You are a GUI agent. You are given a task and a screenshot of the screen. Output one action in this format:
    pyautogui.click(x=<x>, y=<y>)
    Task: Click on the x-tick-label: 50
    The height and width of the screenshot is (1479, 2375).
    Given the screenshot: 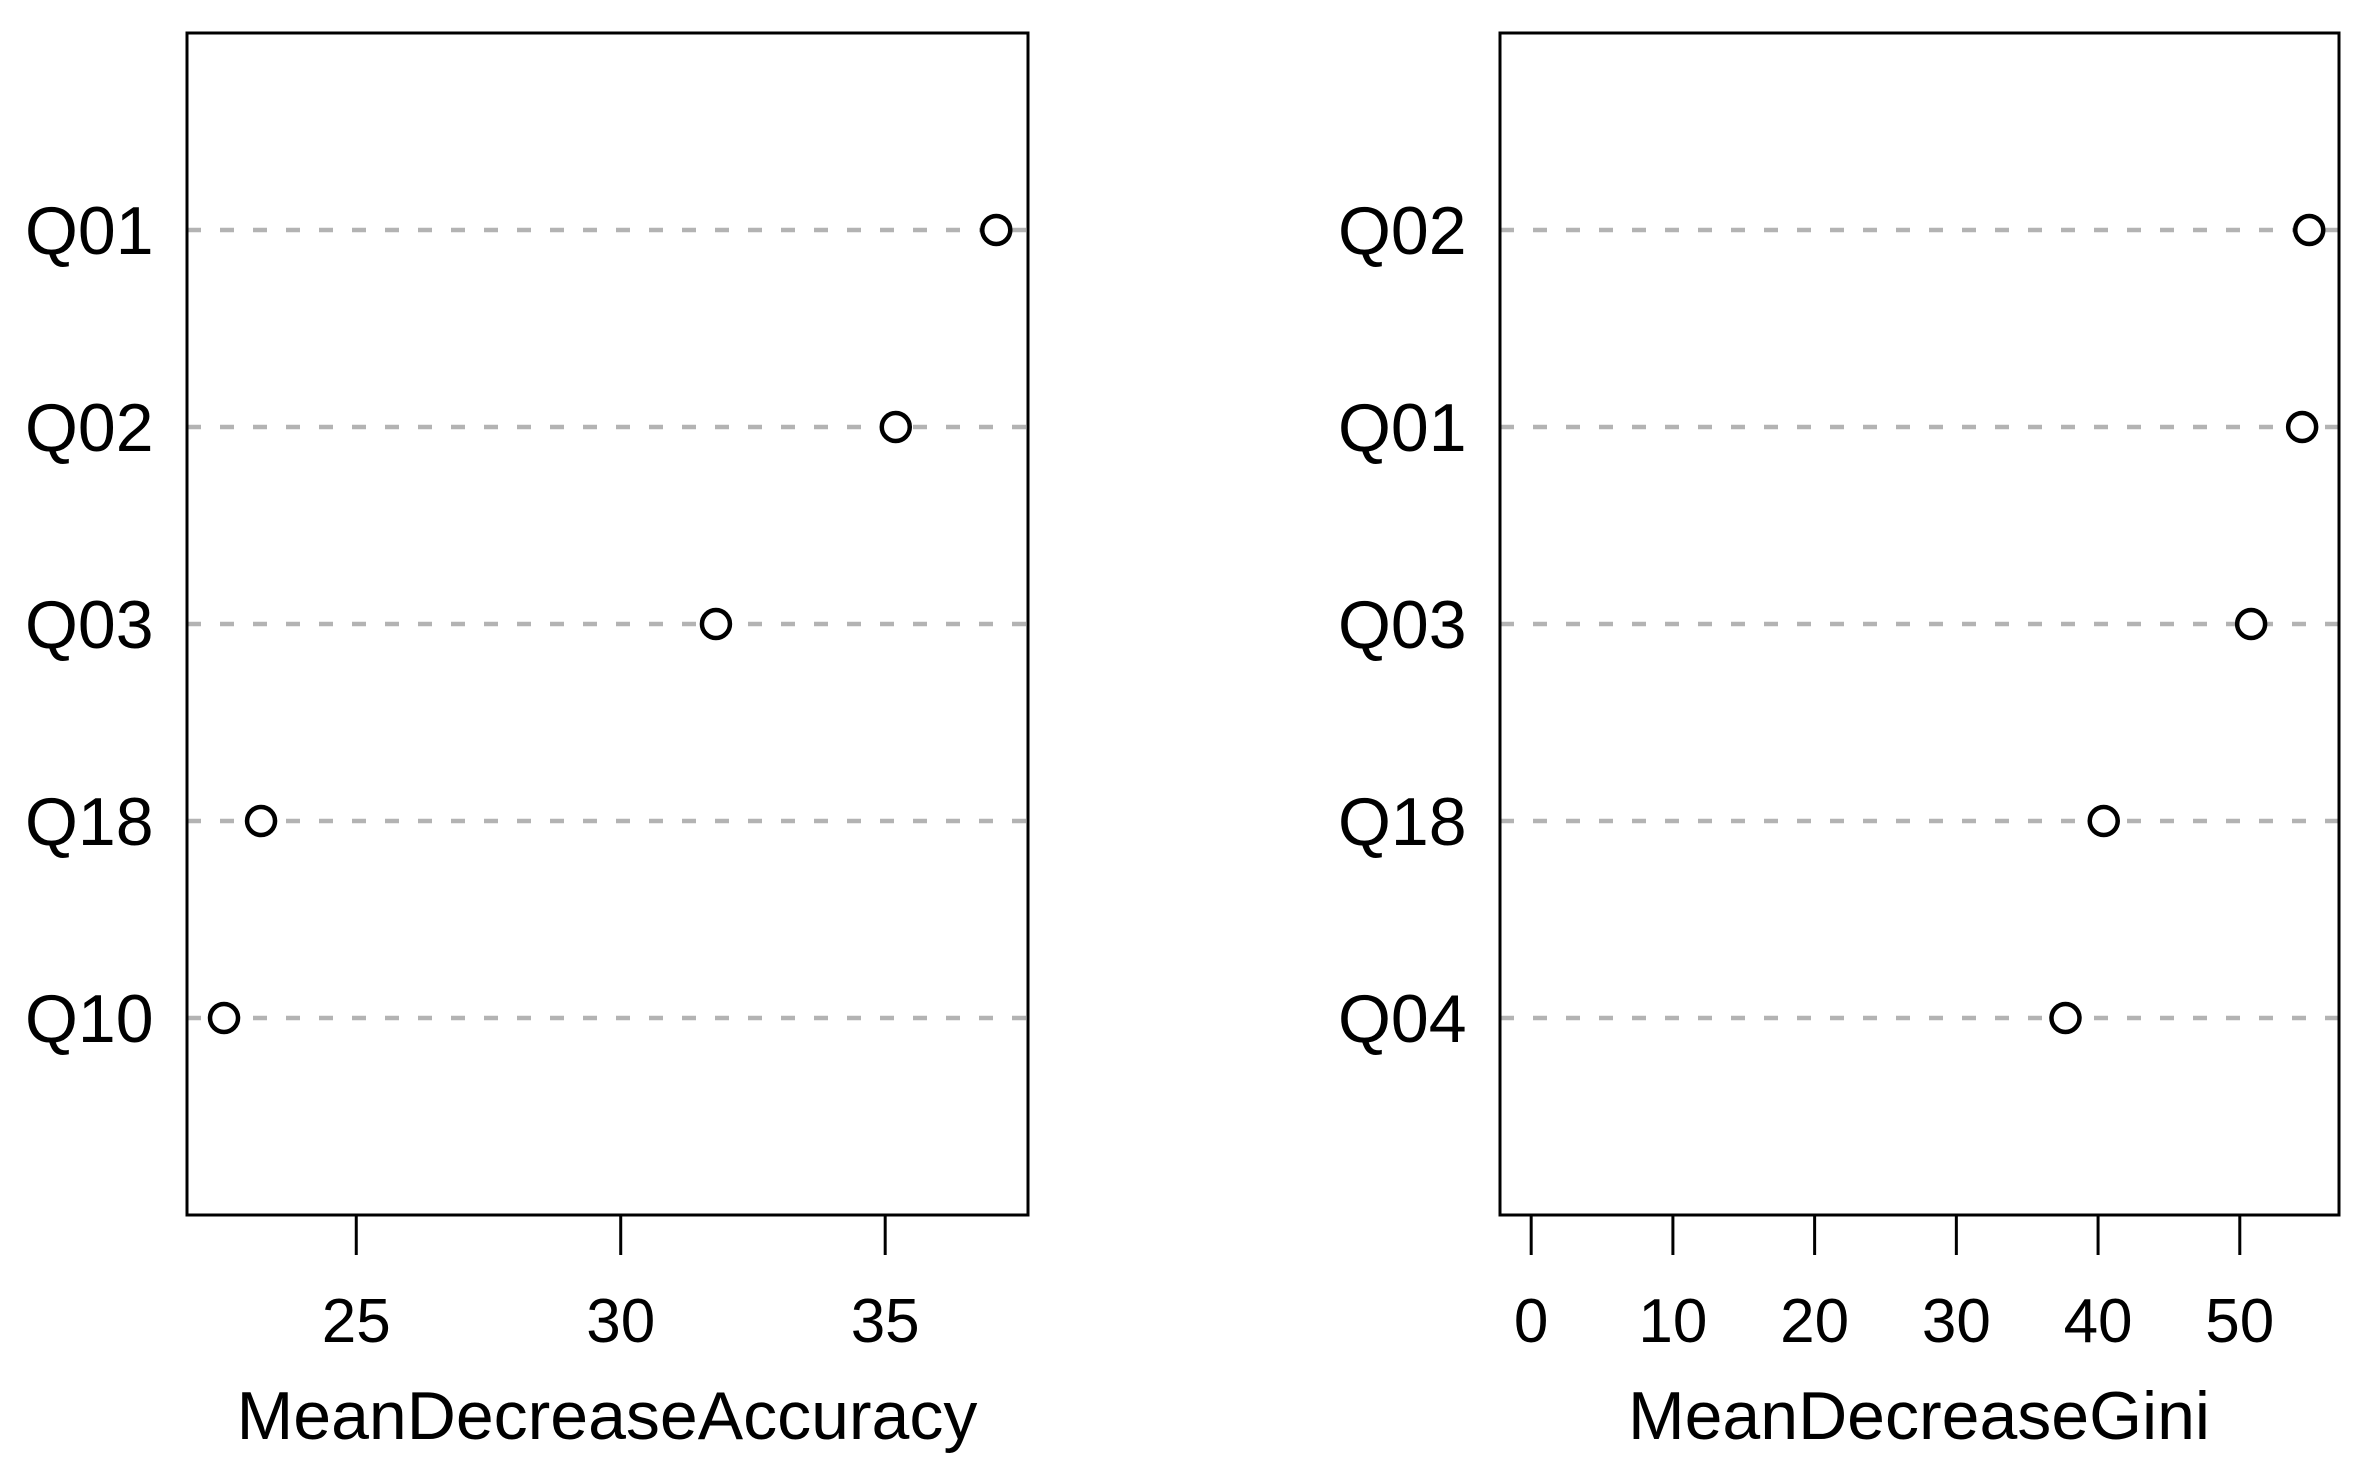 What is the action you would take?
    pyautogui.click(x=2239, y=1321)
    